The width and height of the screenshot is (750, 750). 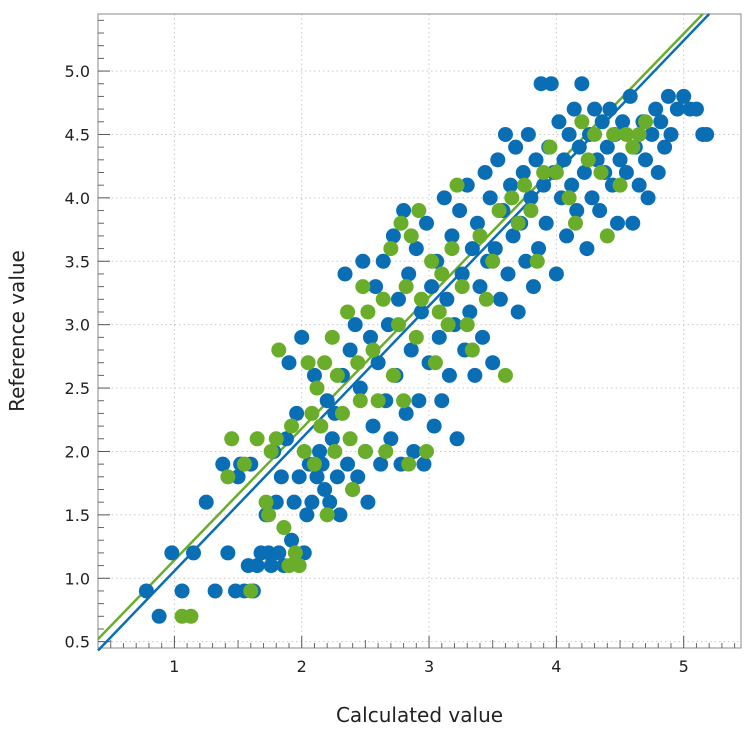 I want to click on x-tick-label: 5, so click(x=684, y=666).